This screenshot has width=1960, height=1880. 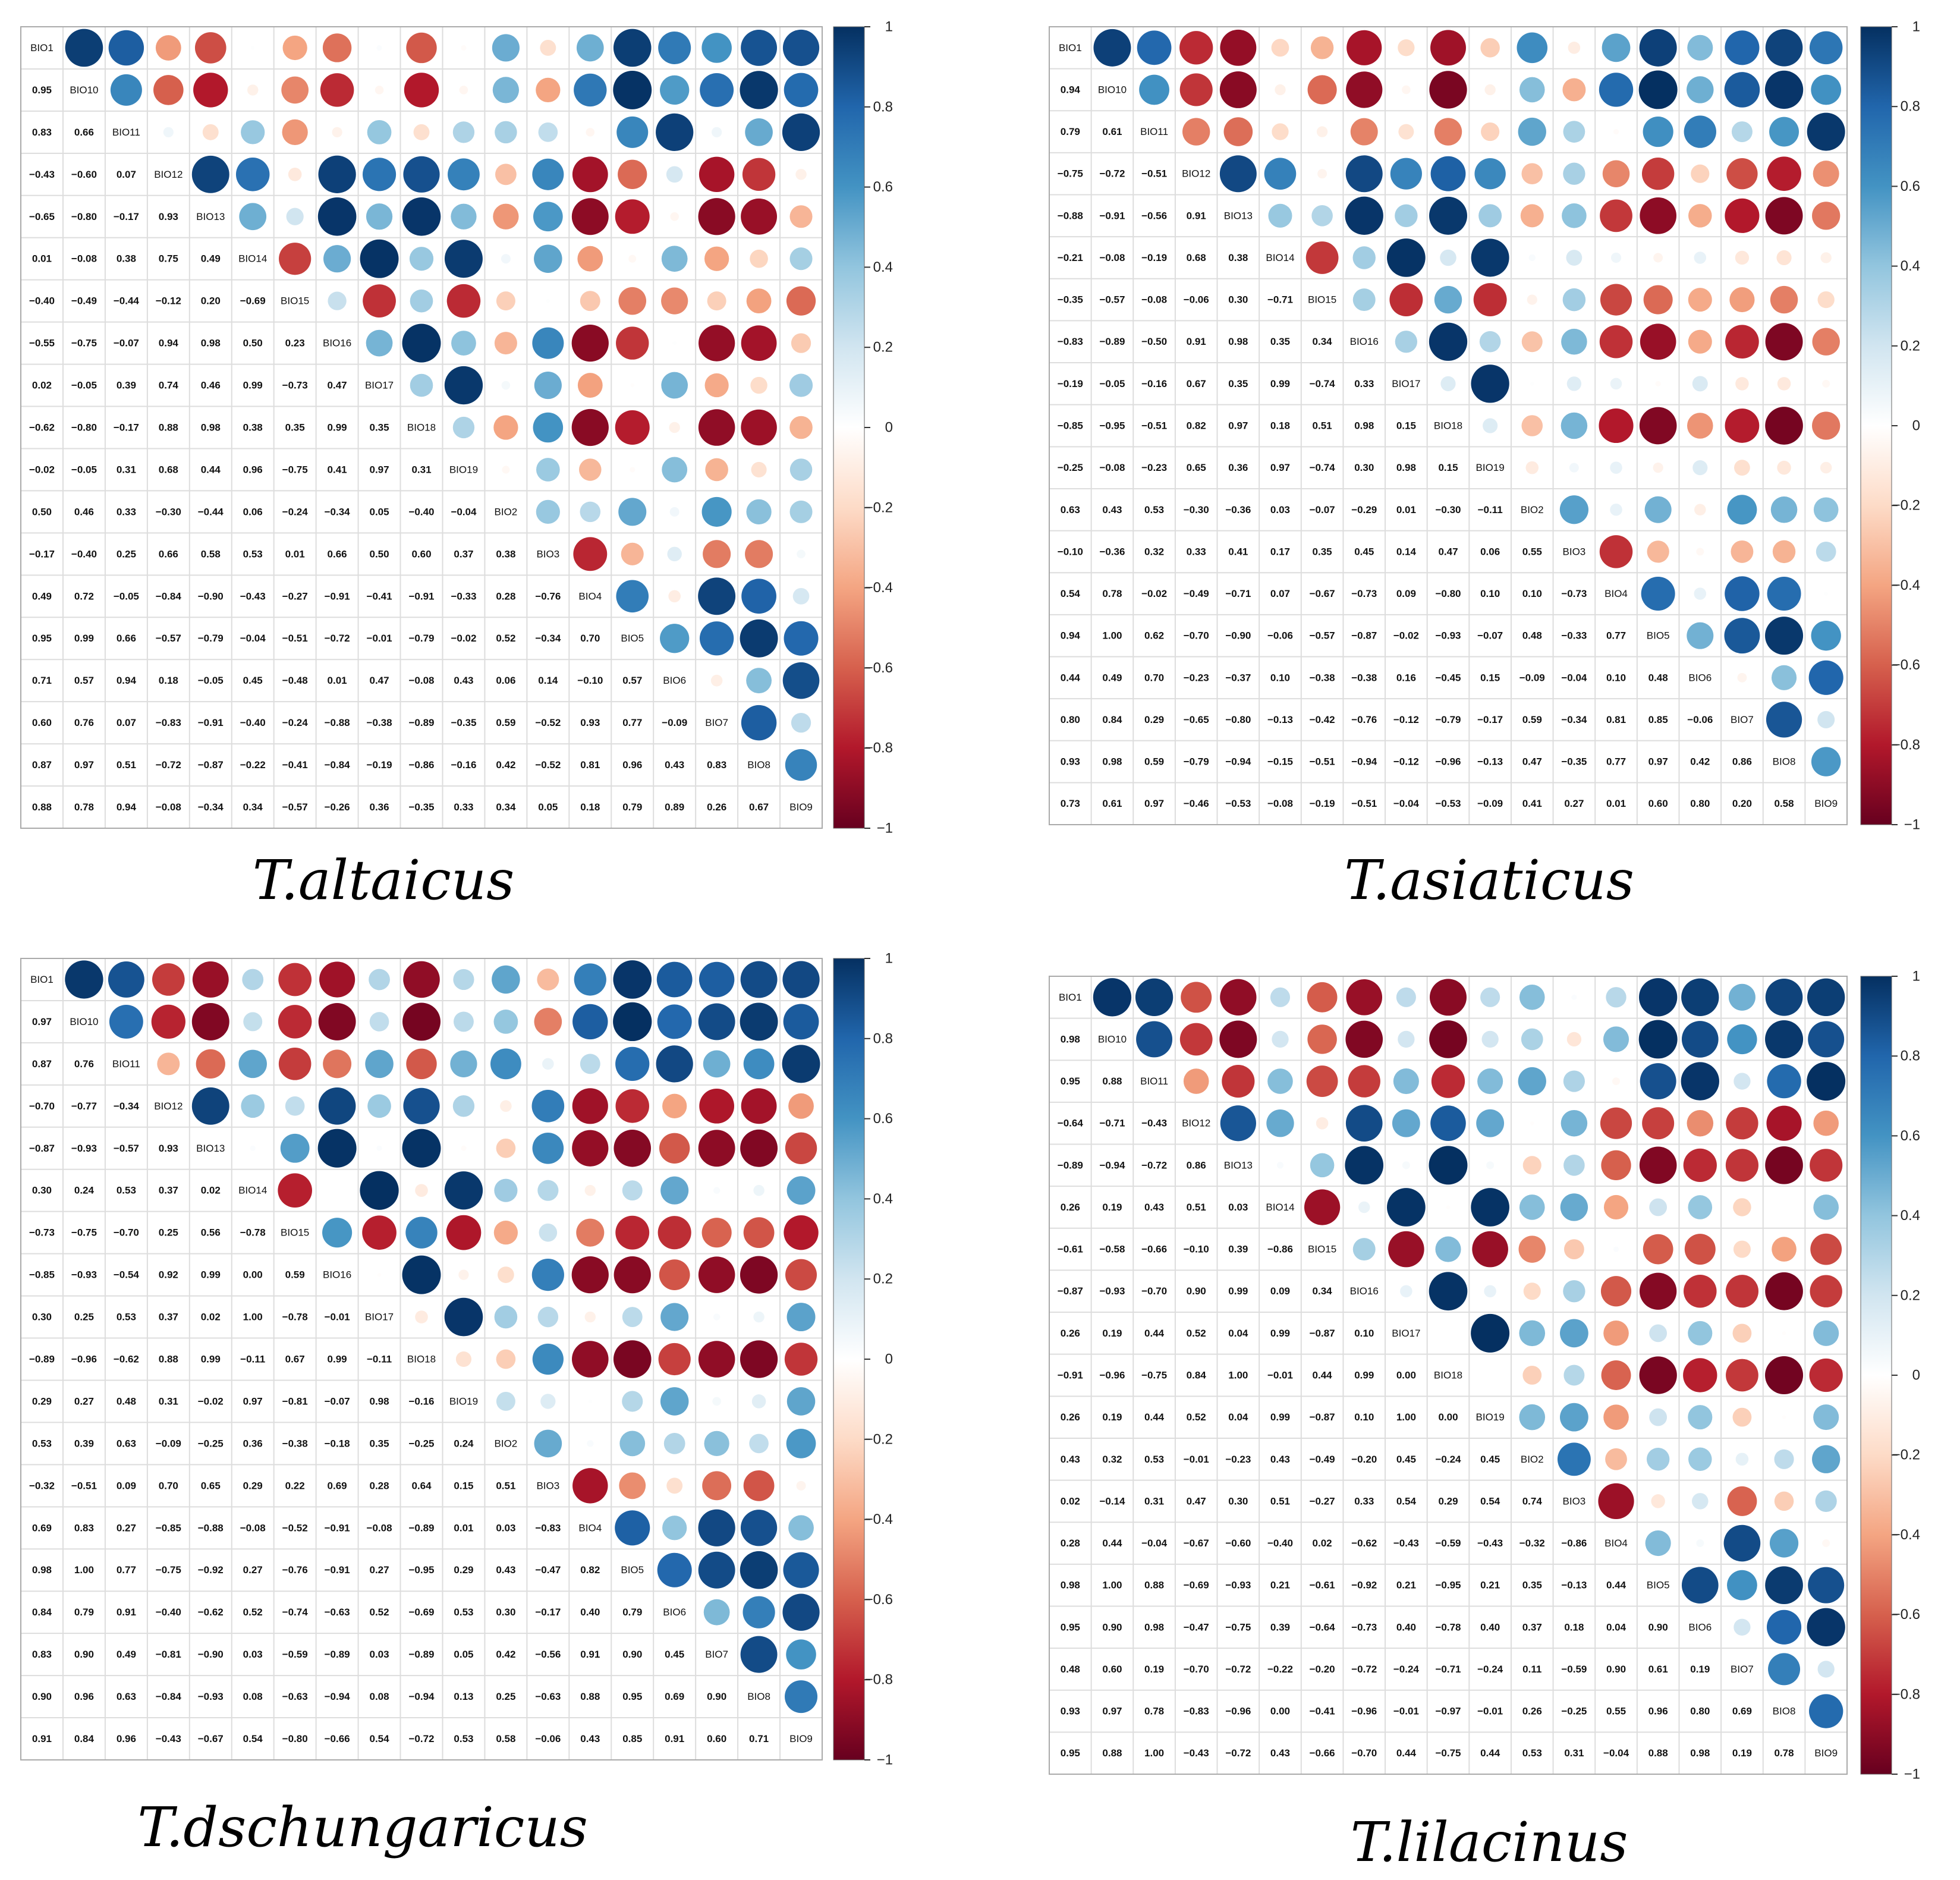 I want to click on correlation-value: −0.62, so click(x=126, y=1359).